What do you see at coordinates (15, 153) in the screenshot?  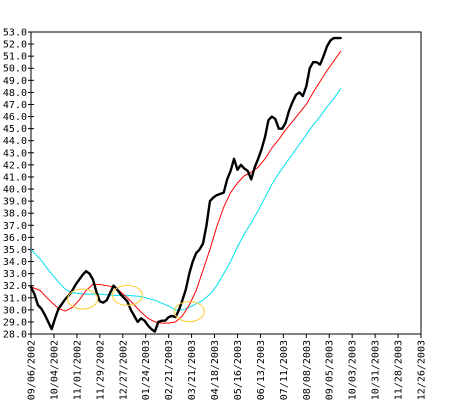 I see `y-tick-label: 43.0` at bounding box center [15, 153].